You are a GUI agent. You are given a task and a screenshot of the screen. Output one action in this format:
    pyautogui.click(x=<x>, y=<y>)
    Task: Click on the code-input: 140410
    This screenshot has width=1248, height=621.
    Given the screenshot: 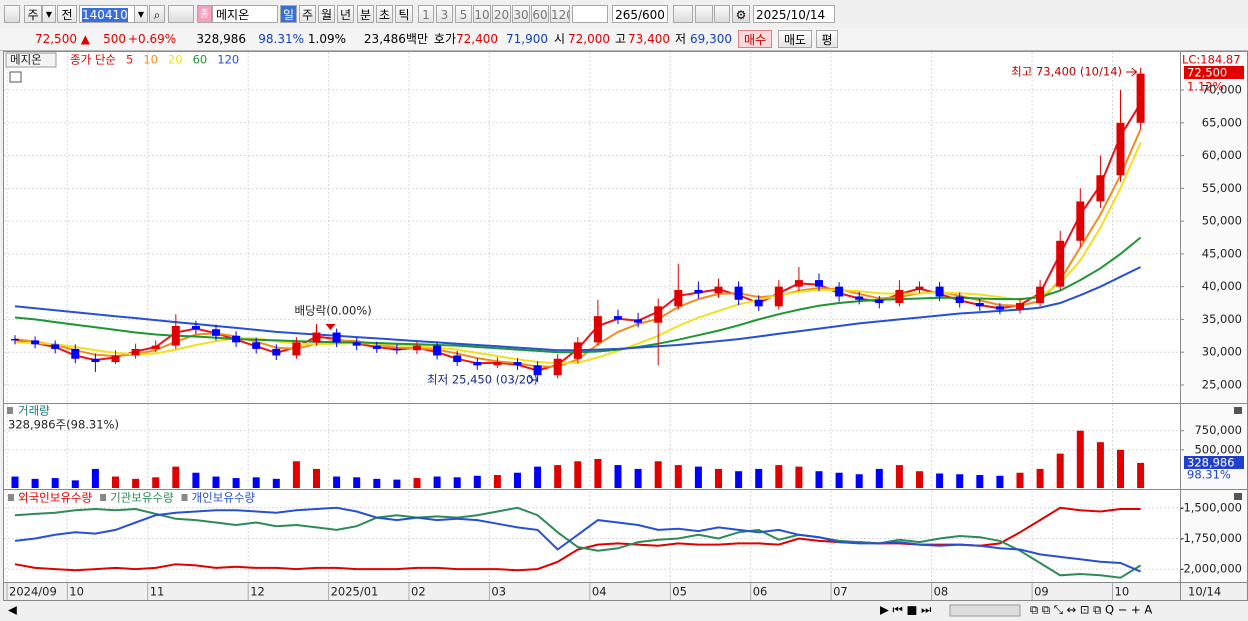 What is the action you would take?
    pyautogui.click(x=107, y=14)
    